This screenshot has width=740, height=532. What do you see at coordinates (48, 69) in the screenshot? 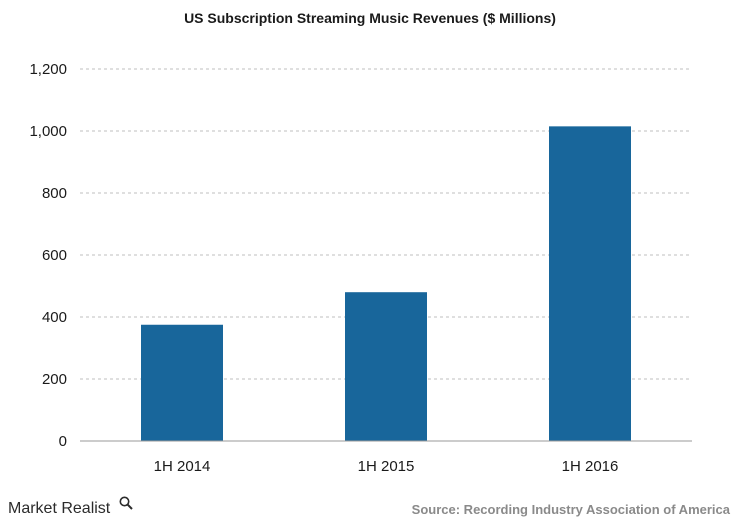
I see `y-tick-label: 1,200` at bounding box center [48, 69].